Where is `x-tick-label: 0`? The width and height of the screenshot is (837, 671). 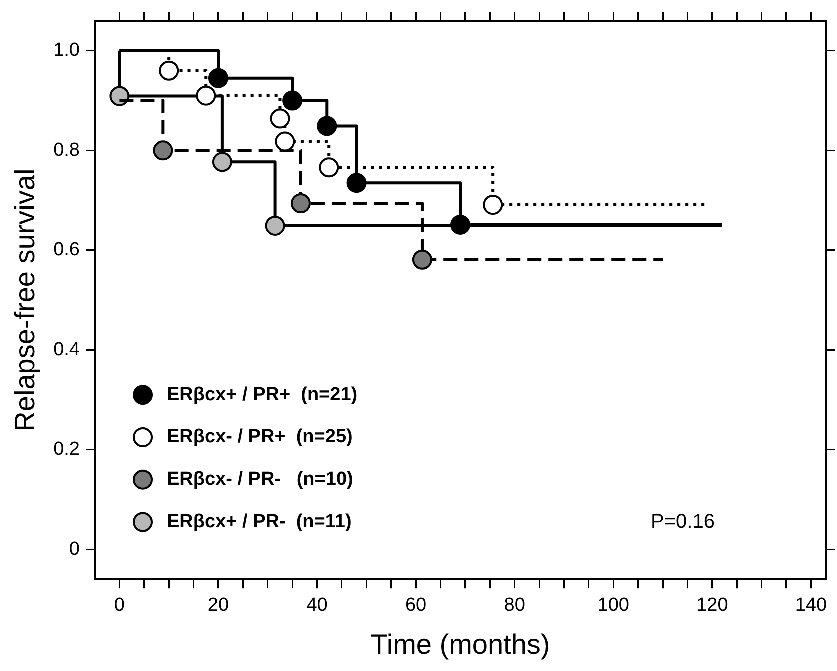
x-tick-label: 0 is located at coordinates (119, 605).